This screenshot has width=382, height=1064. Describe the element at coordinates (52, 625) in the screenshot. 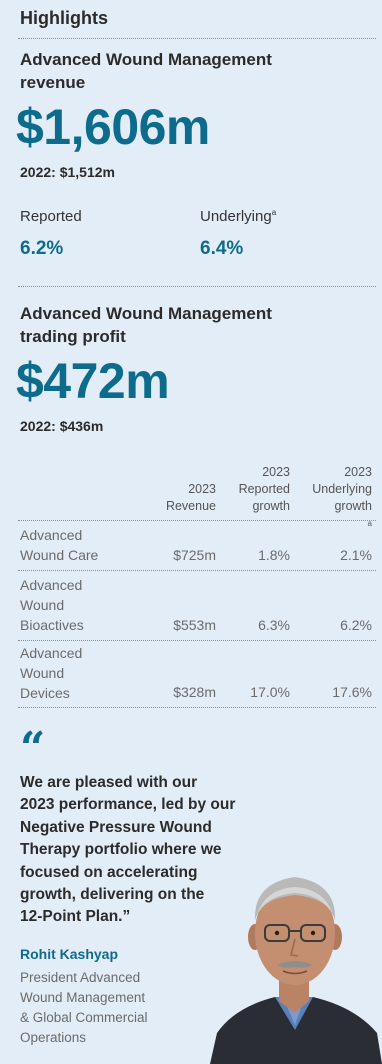

I see `row-name-line: Bioactives` at that location.